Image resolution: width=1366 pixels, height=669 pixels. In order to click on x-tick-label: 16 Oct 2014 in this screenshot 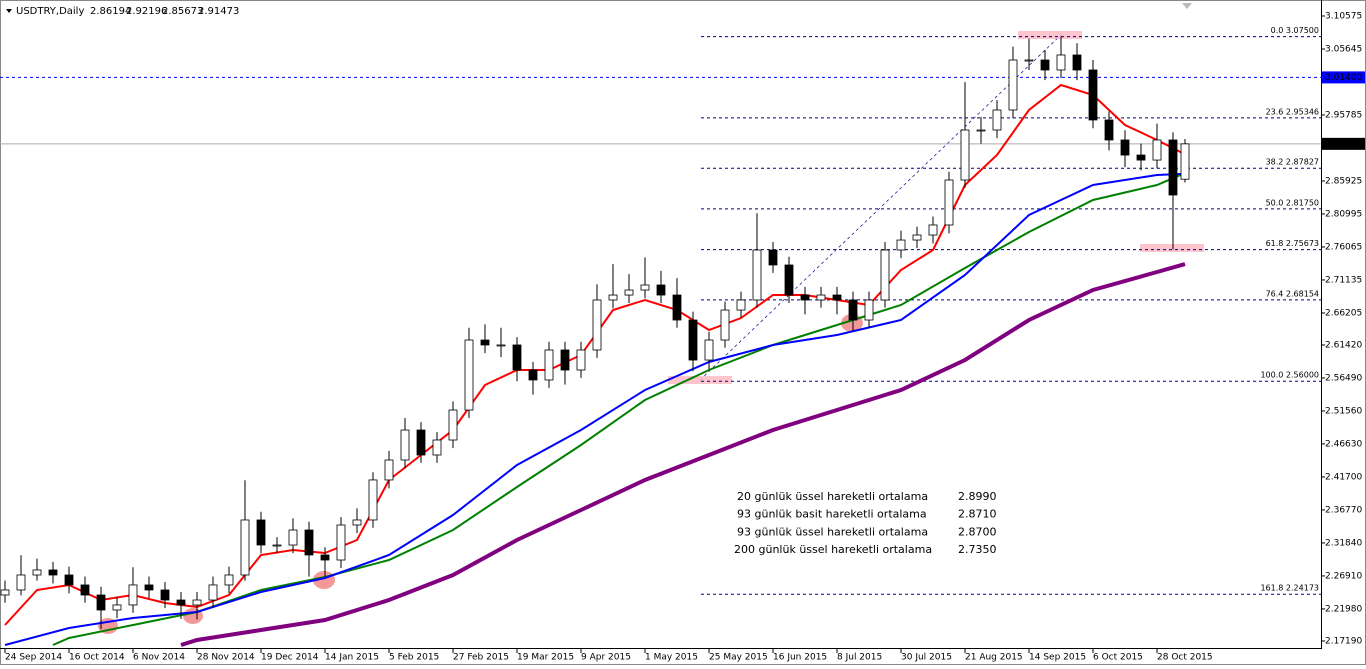, I will do `click(97, 658)`.